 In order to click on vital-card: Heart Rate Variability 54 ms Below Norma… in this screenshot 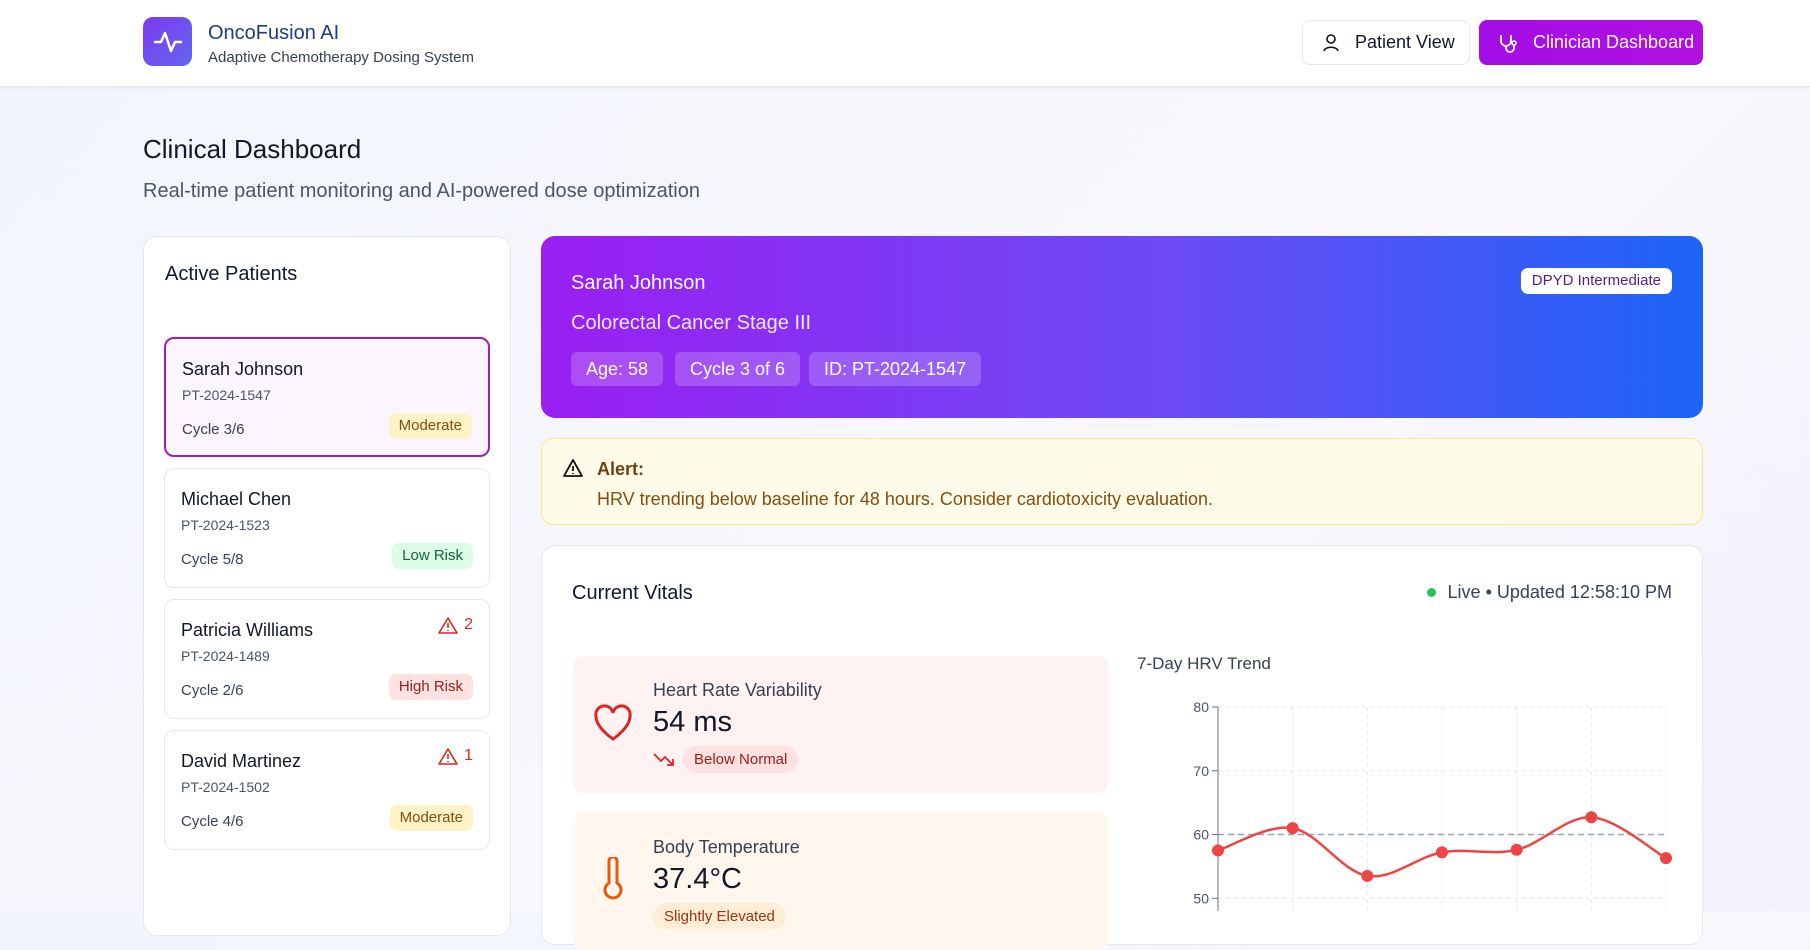, I will do `click(840, 724)`.